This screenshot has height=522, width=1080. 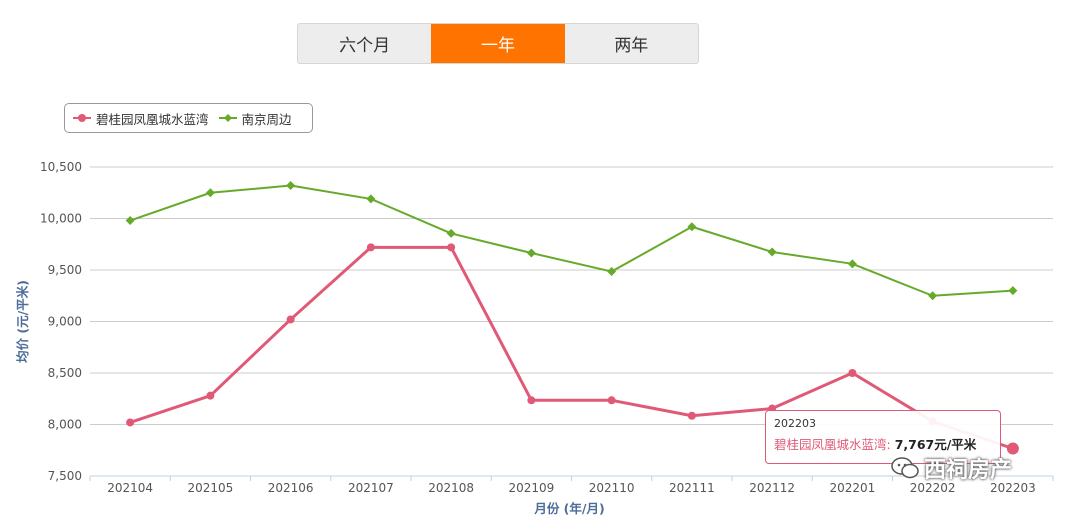 I want to click on y-tick-label: 8,000, so click(x=65, y=425).